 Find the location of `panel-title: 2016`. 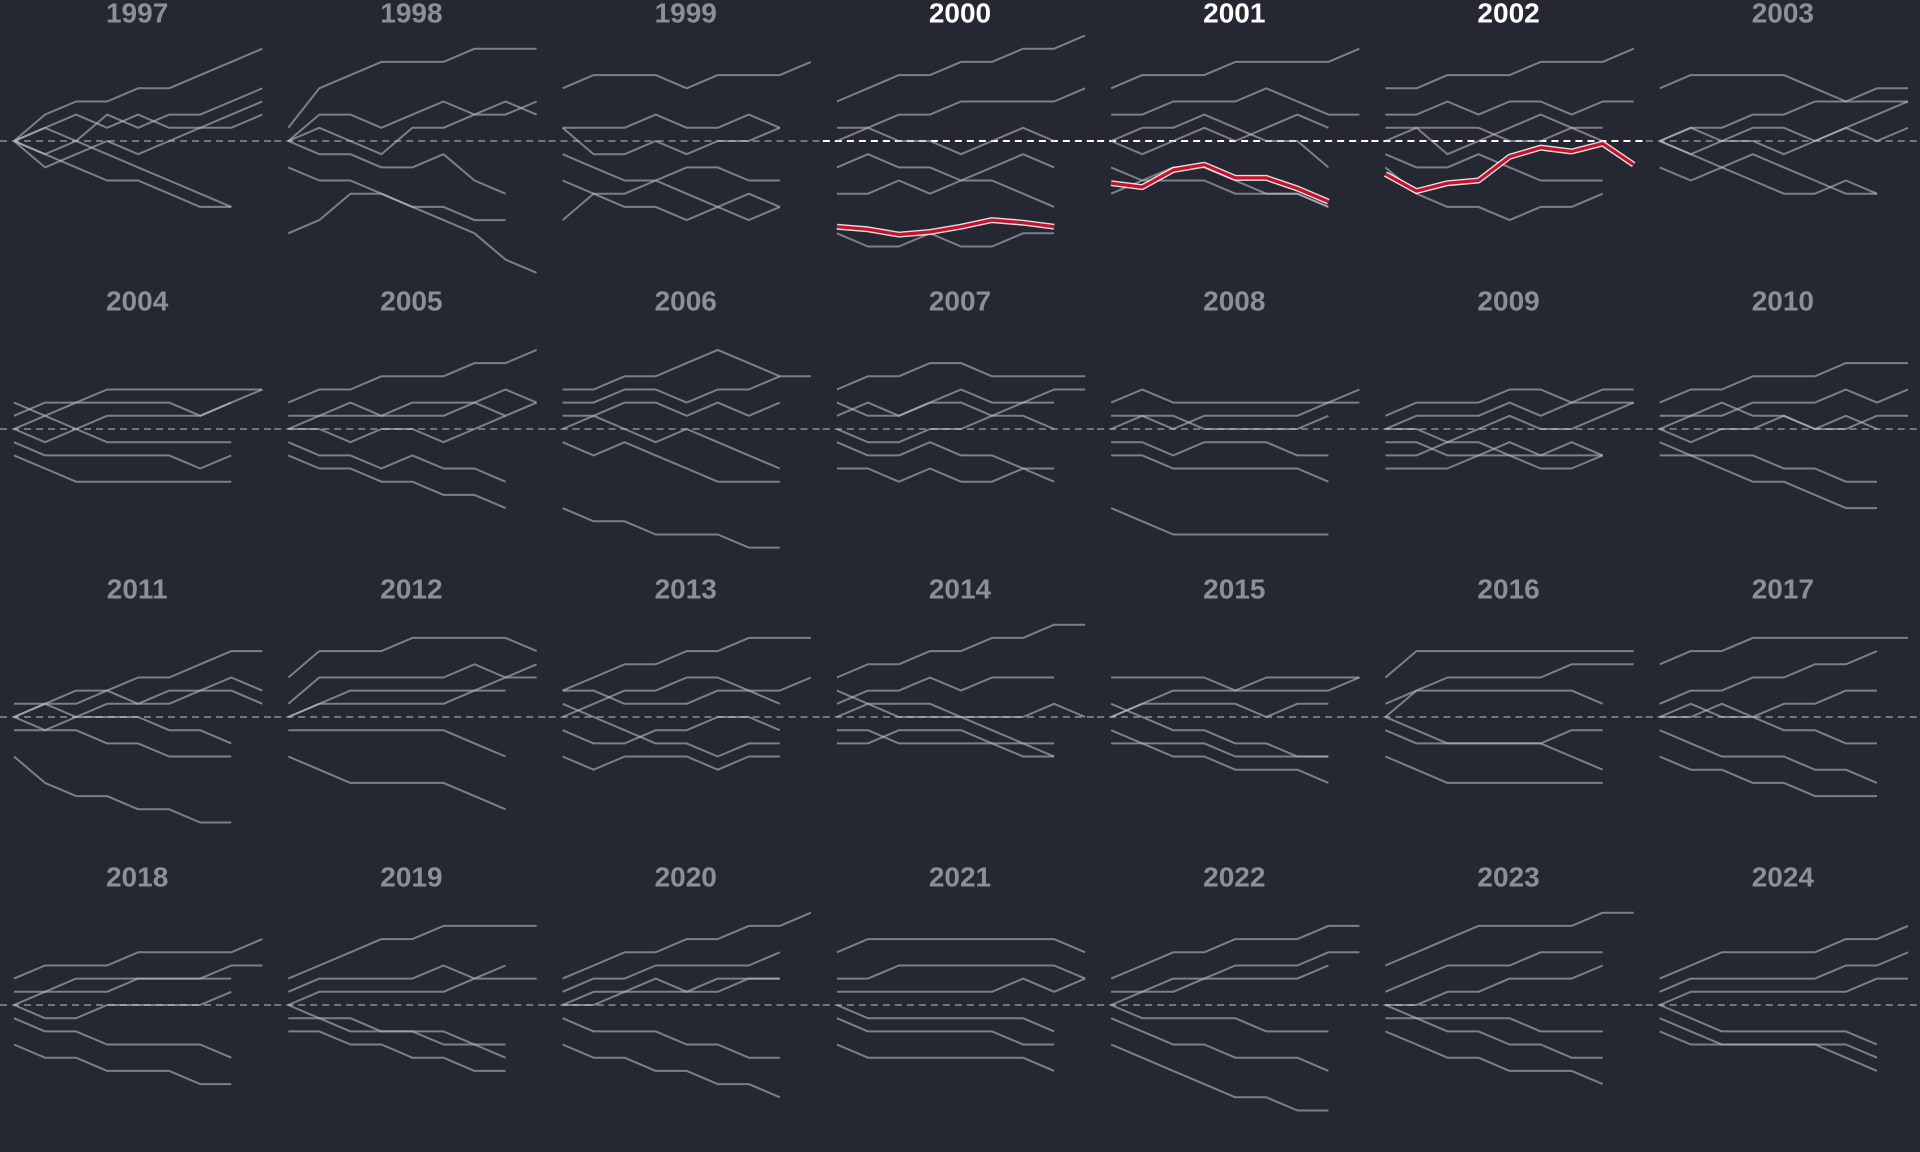

panel-title: 2016 is located at coordinates (1508, 588).